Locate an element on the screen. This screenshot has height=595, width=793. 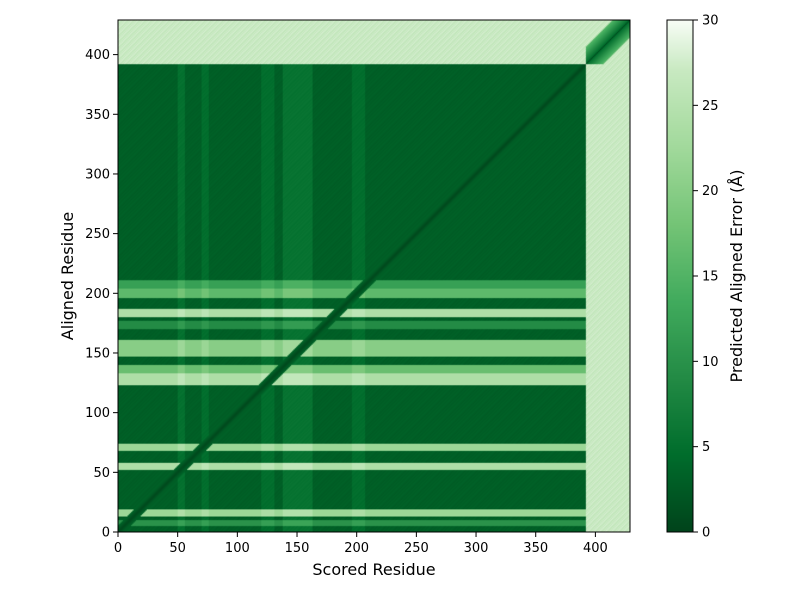
x-axis-label: Scored Residue is located at coordinates (373, 569).